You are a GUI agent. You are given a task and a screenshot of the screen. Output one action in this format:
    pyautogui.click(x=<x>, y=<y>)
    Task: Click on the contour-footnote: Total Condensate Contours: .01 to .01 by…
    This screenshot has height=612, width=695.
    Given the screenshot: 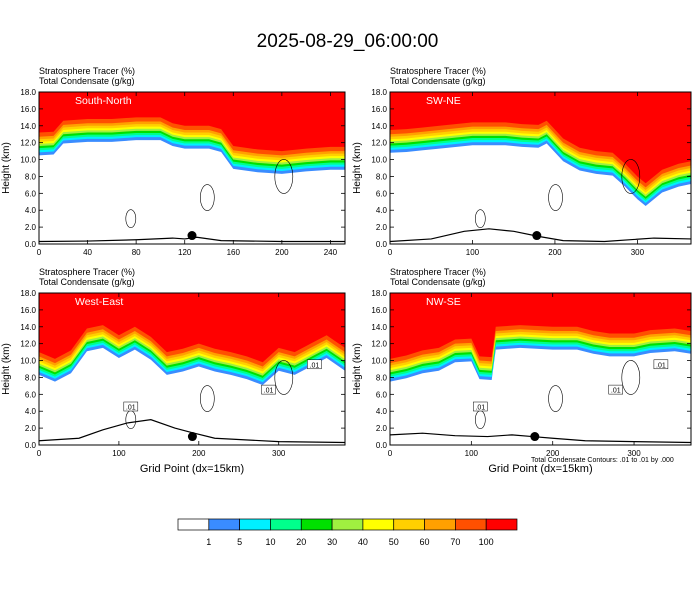 What is the action you would take?
    pyautogui.click(x=602, y=460)
    